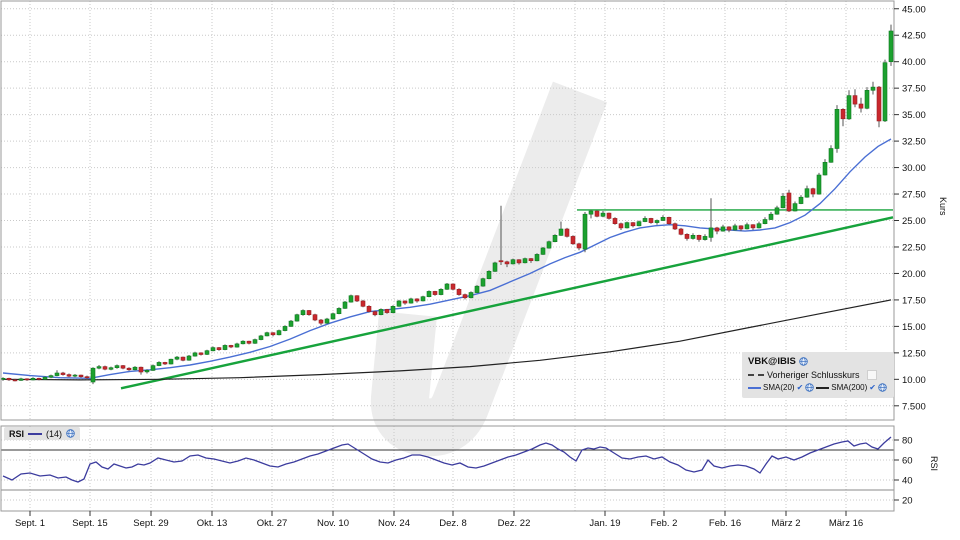  I want to click on svg-text: März 16, so click(846, 523).